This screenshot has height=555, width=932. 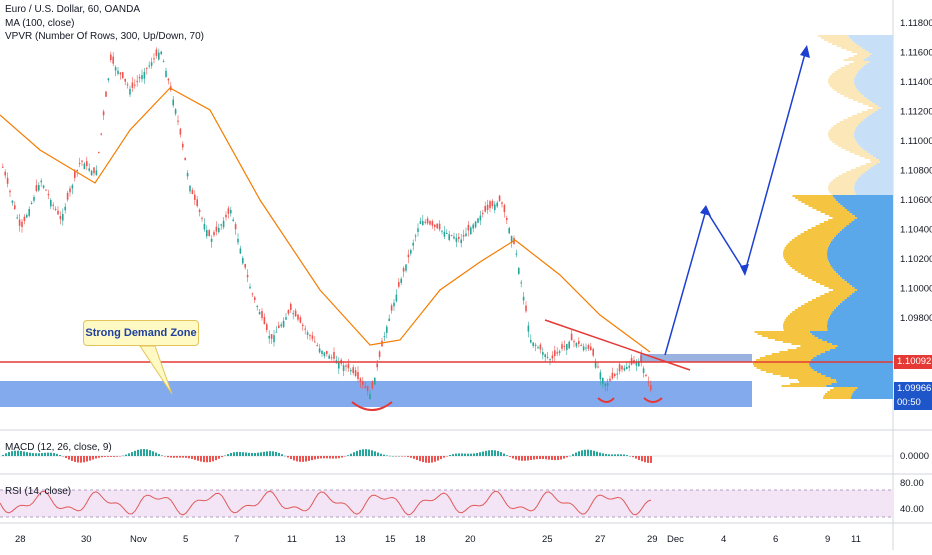 I want to click on neckline-box, so click(x=696, y=358).